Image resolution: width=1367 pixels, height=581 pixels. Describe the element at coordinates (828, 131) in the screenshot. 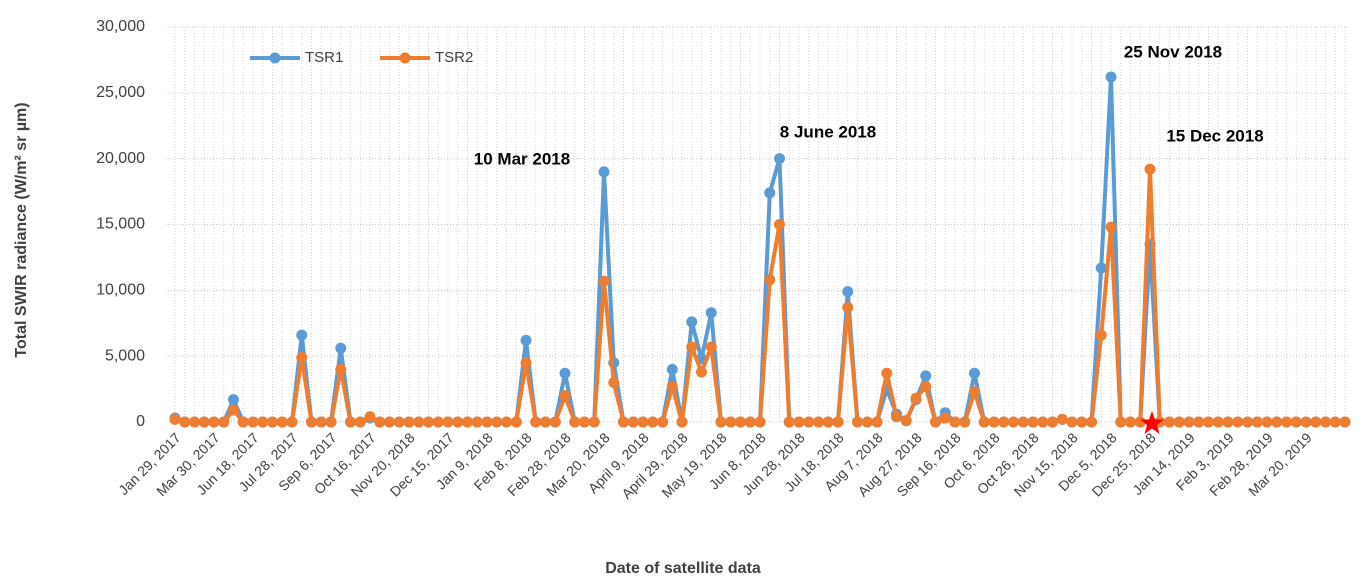

I see `annotation: 8 June 2018` at that location.